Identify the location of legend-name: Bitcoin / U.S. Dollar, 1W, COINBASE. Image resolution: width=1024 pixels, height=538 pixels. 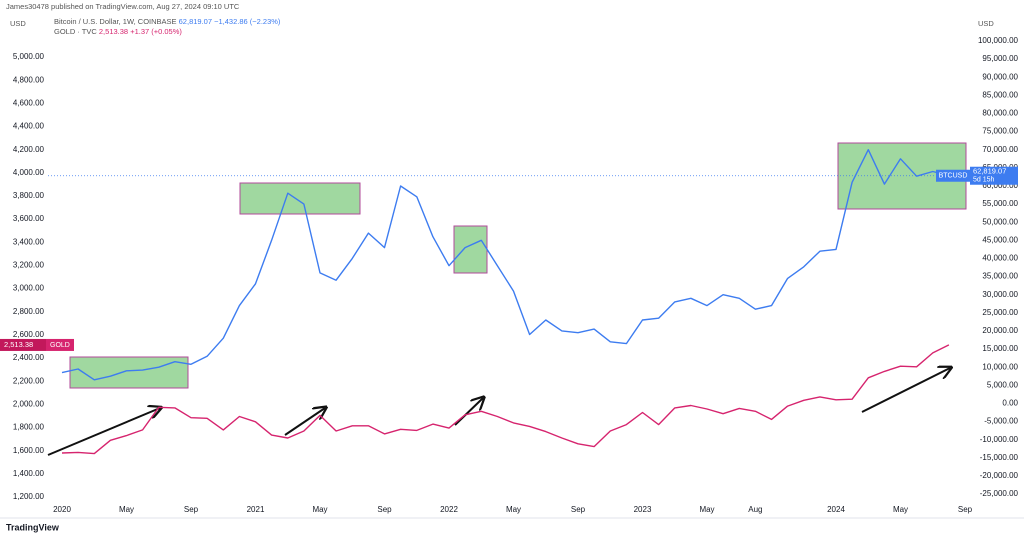
(115, 21).